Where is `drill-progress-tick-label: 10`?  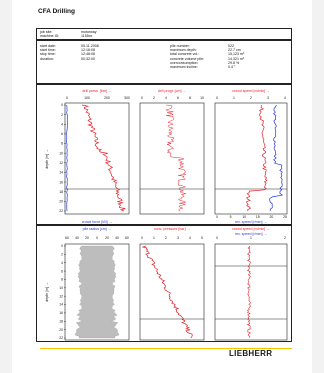
drill-progress-tick-label: 10 is located at coordinates (202, 98).